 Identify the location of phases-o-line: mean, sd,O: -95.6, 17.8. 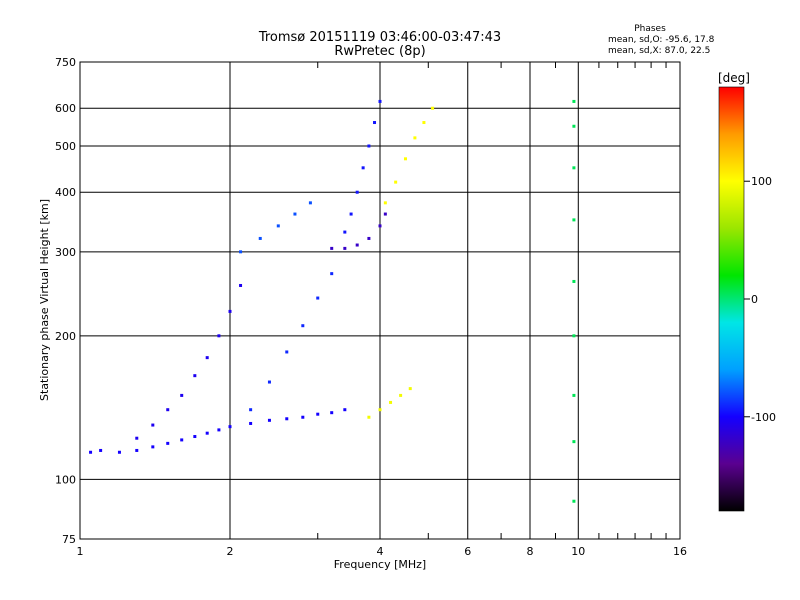
(661, 40).